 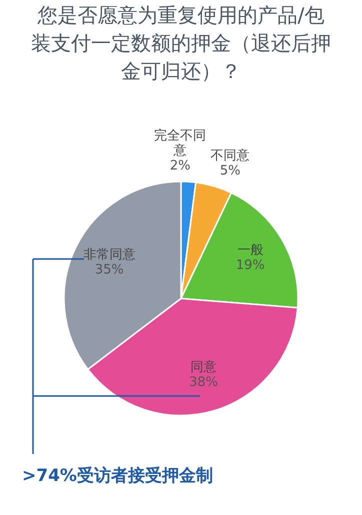 What do you see at coordinates (117, 476) in the screenshot?
I see `text: >74%受访者接受押金制` at bounding box center [117, 476].